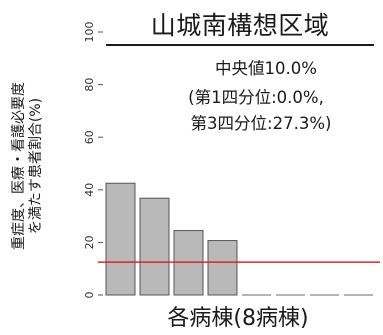 The image size is (383, 335). What do you see at coordinates (19, 166) in the screenshot?
I see `y-axis-label-line1: 重症度、医療・看護必要度` at bounding box center [19, 166].